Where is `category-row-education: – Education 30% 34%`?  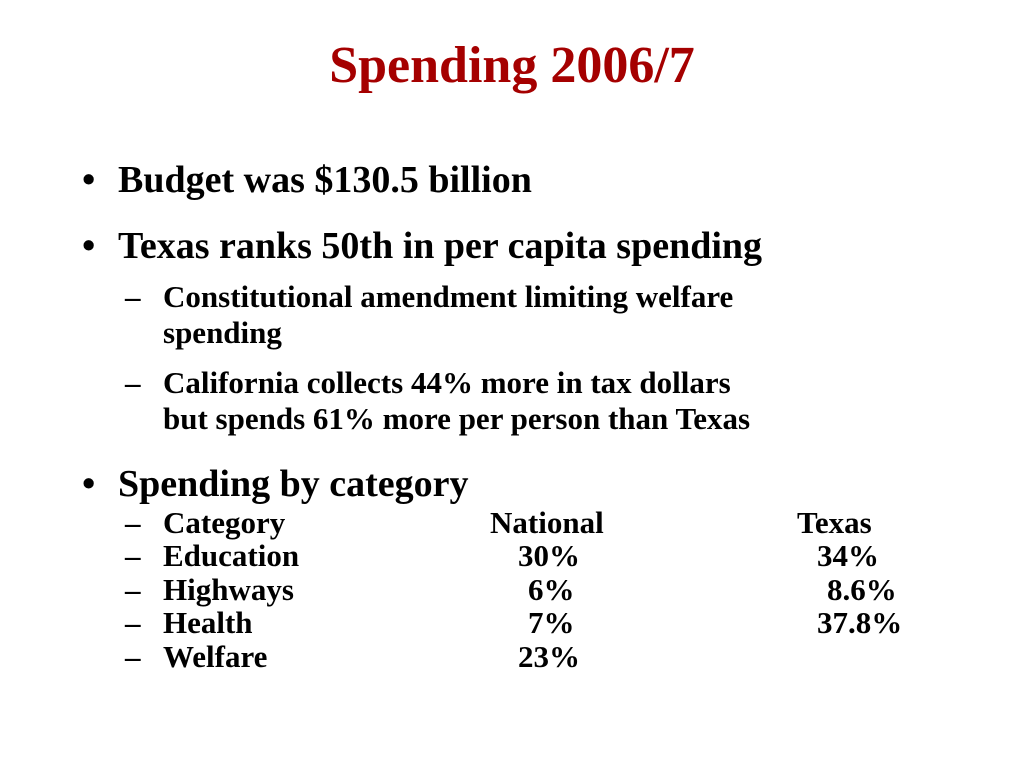 category-row-education: – Education 30% 34% is located at coordinates (555, 556).